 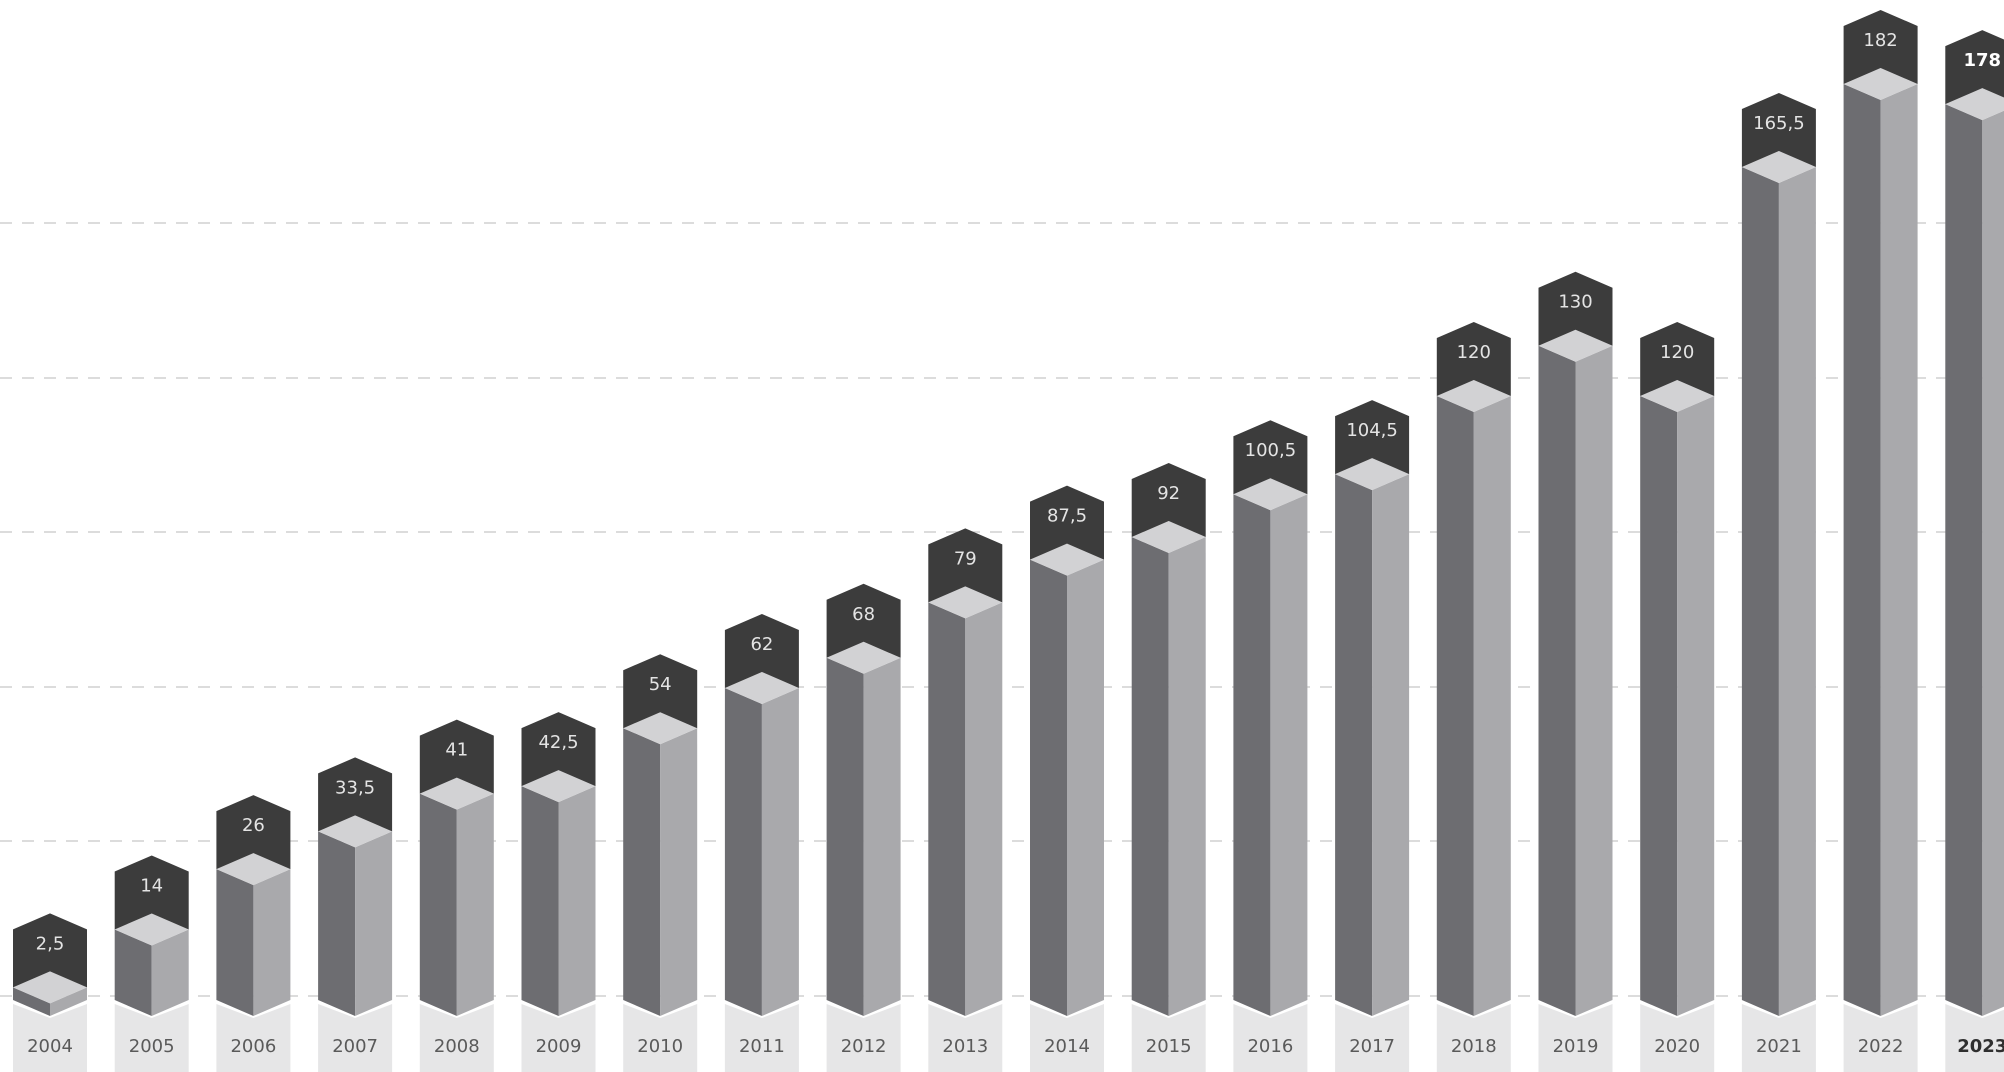 What do you see at coordinates (1252, 755) in the screenshot?
I see `bar-left-face-2016` at bounding box center [1252, 755].